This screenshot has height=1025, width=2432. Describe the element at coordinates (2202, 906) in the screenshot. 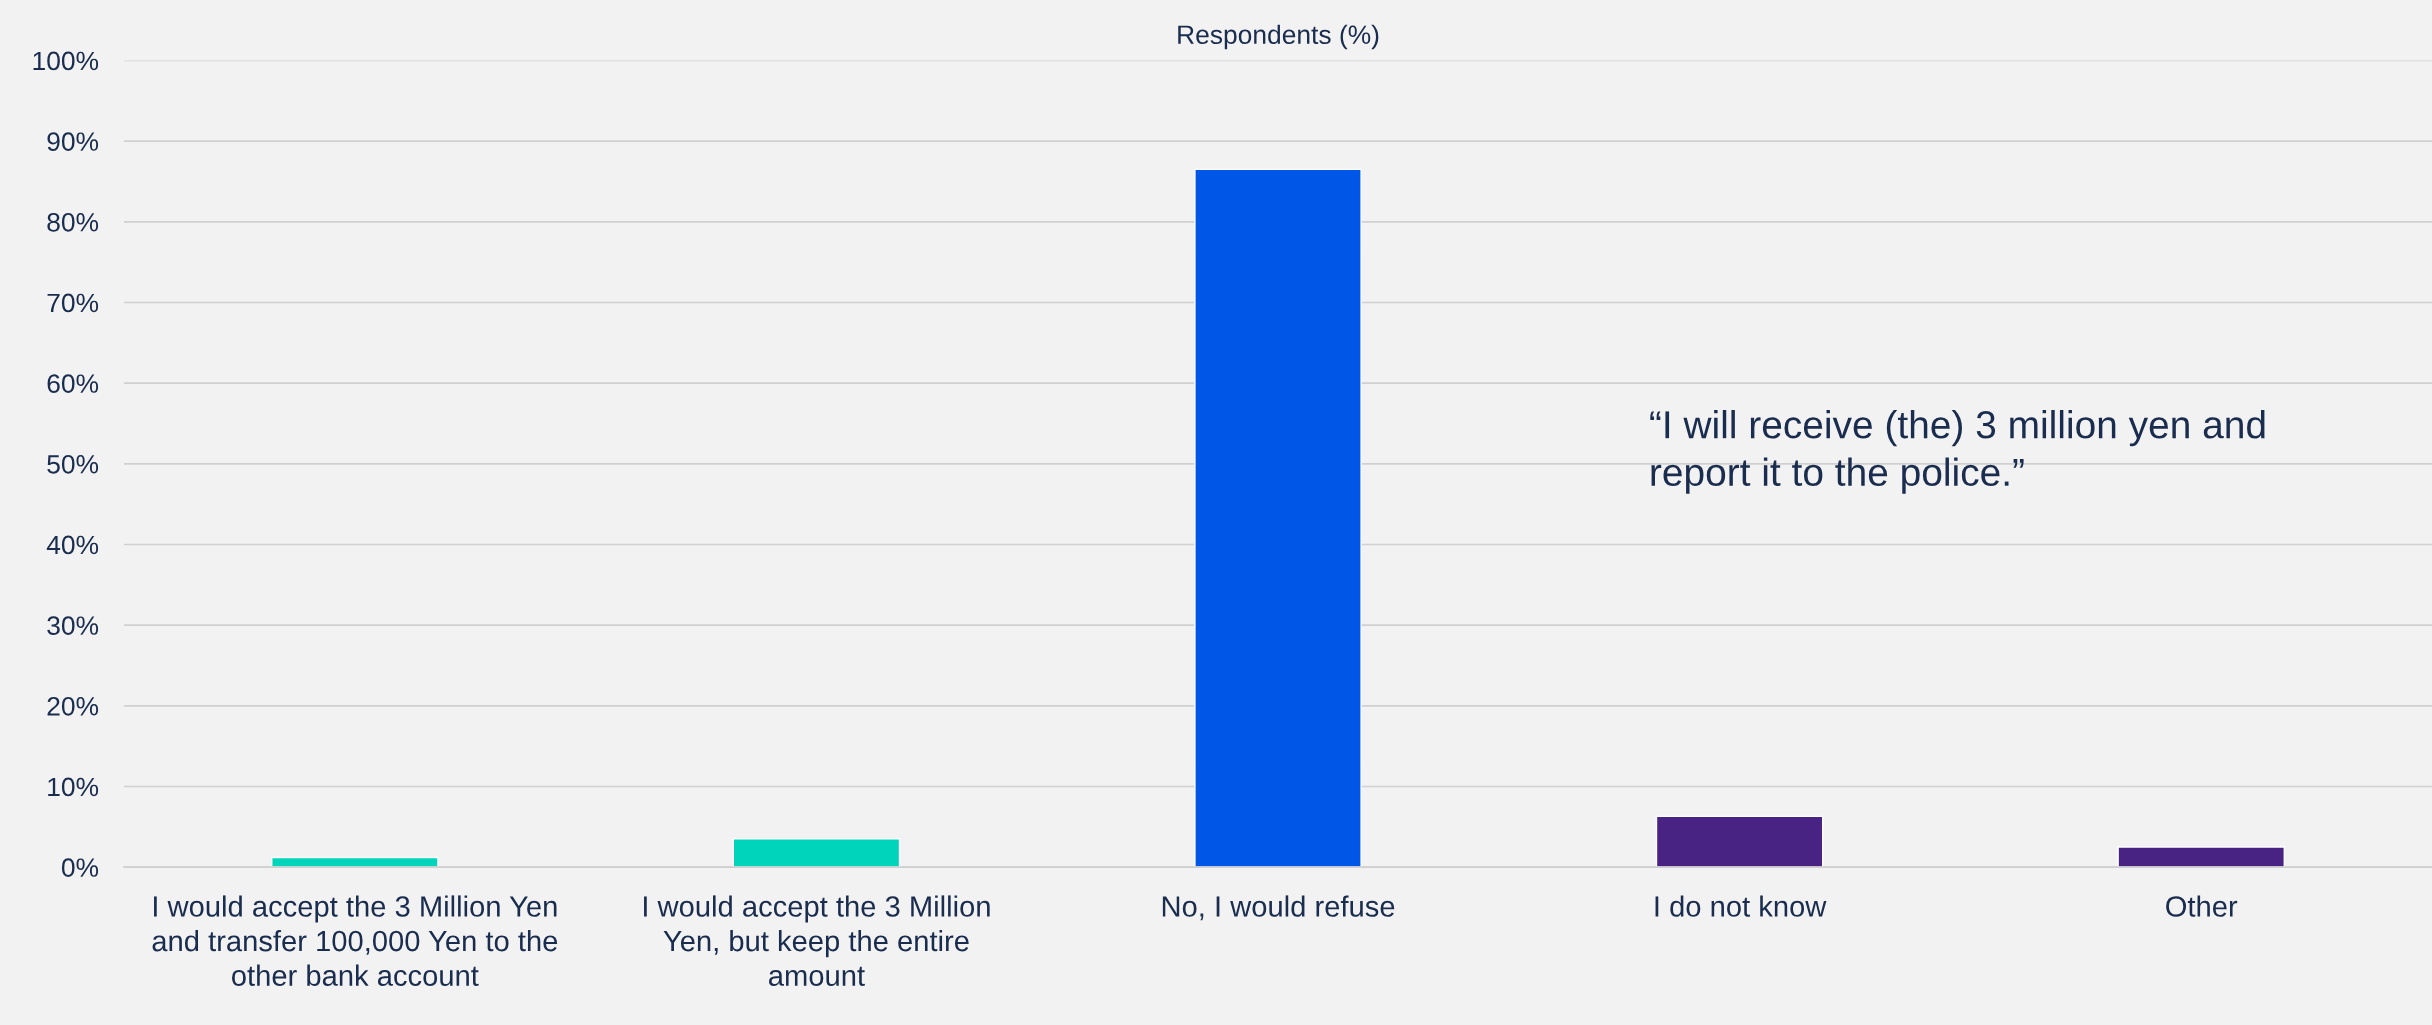

I see `x-tick-label: Other` at that location.